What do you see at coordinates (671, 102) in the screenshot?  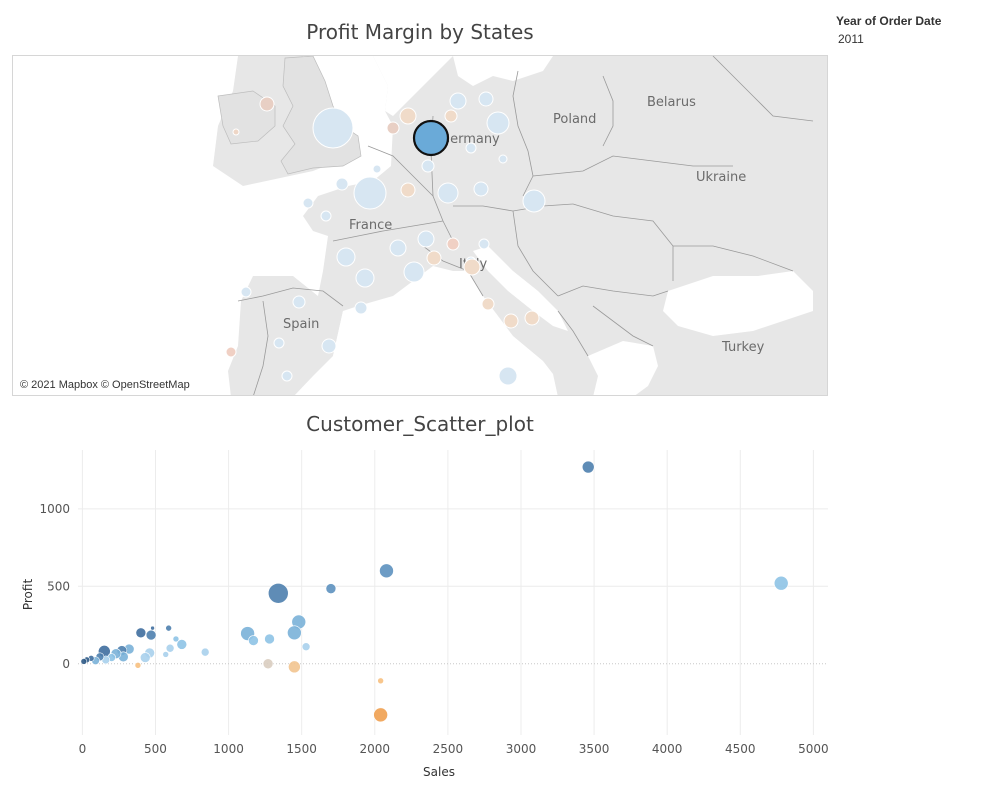 I see `country-label-belarus: Belarus` at bounding box center [671, 102].